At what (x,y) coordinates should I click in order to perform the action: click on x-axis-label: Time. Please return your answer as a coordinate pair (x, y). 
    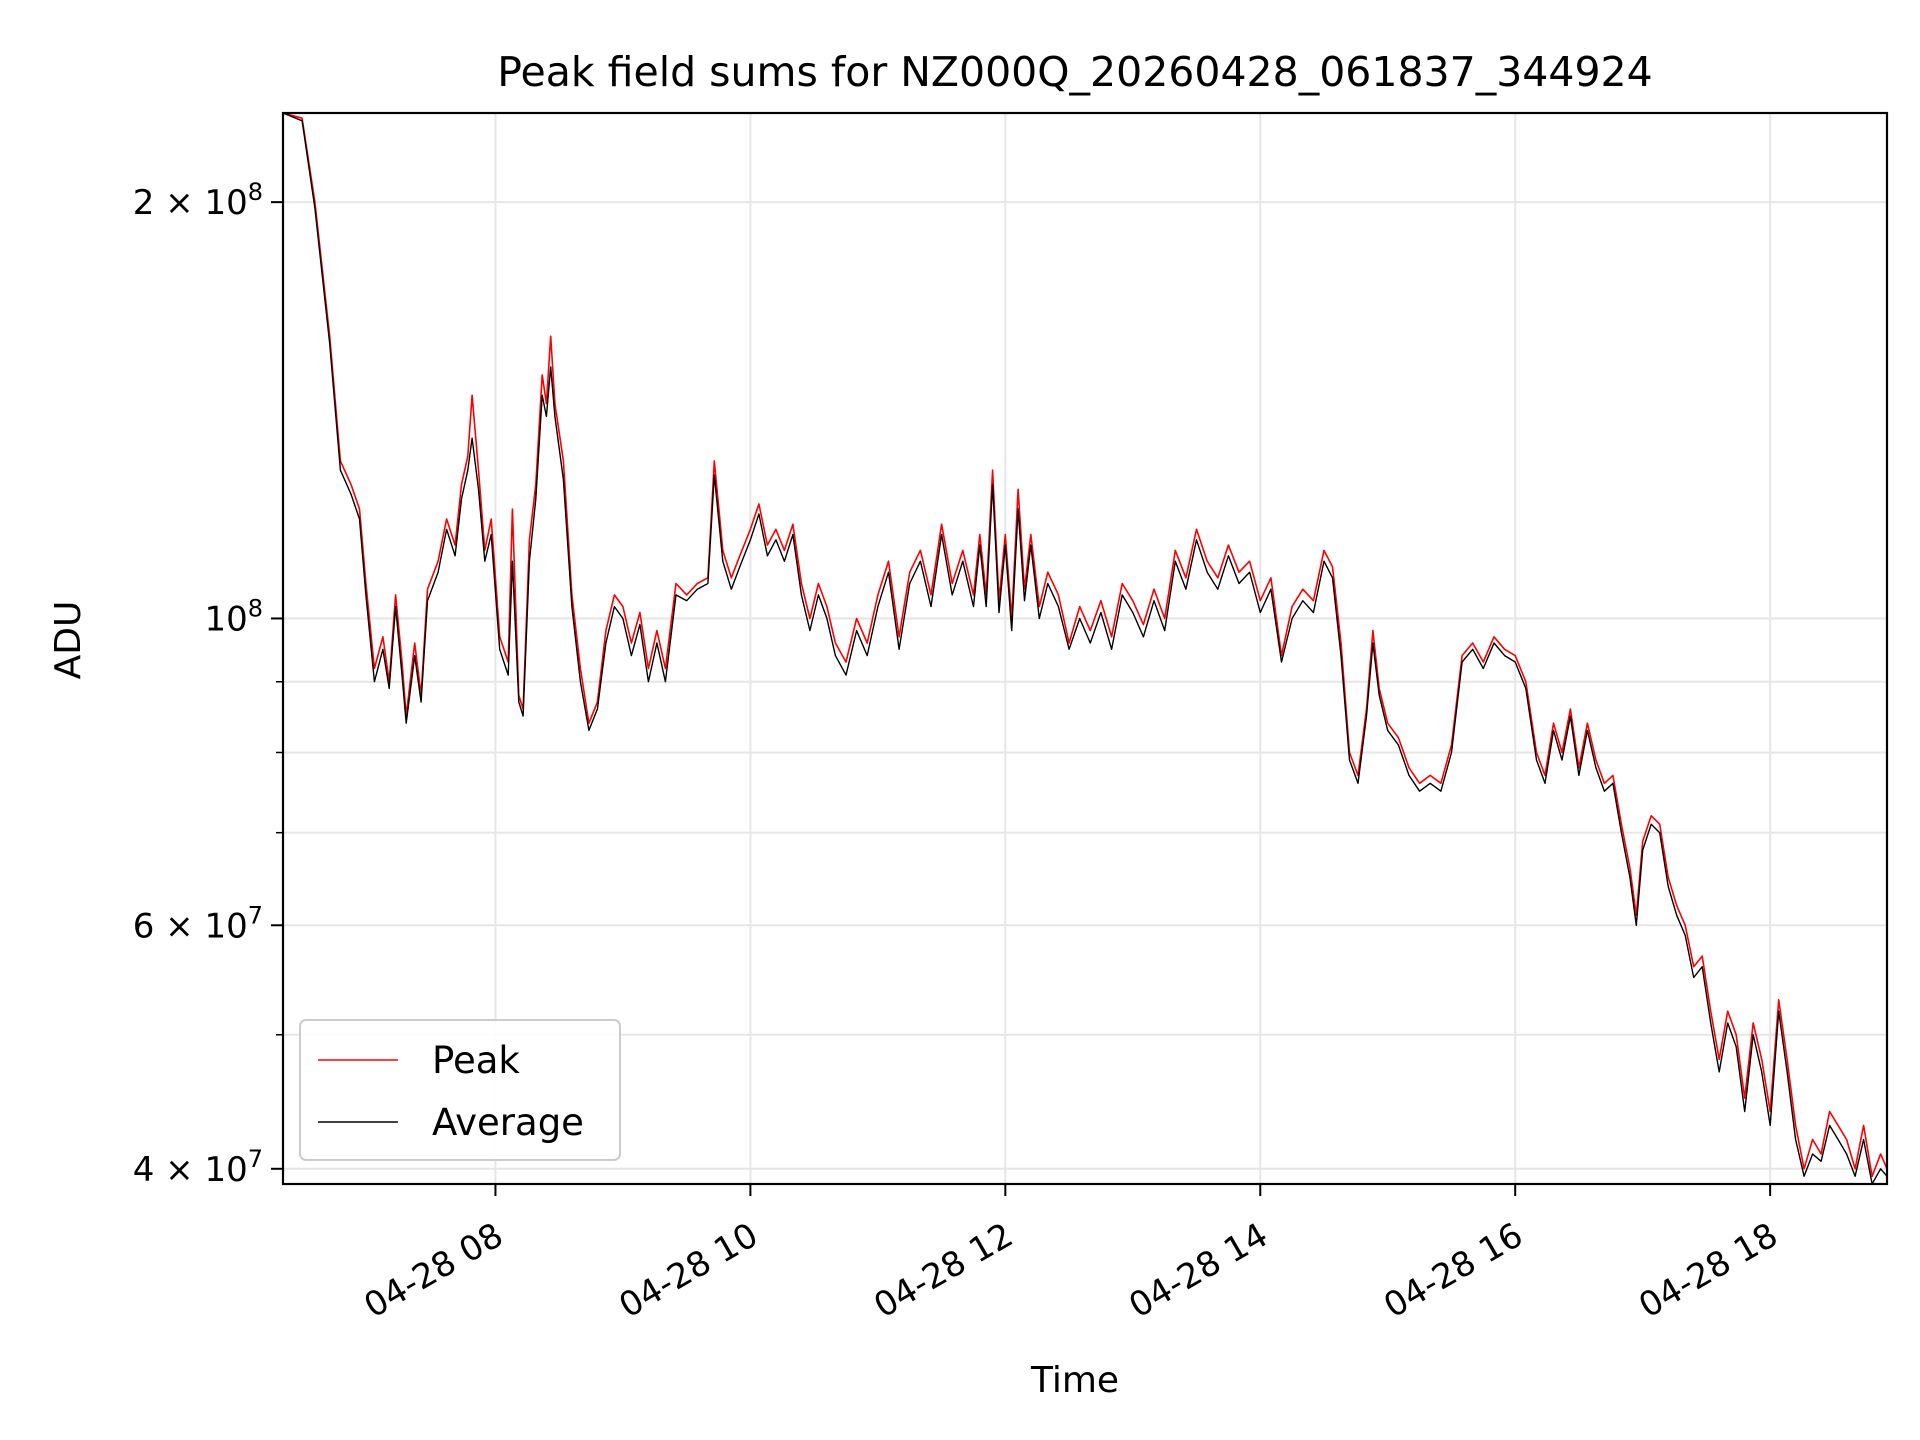
    Looking at the image, I should click on (1074, 1380).